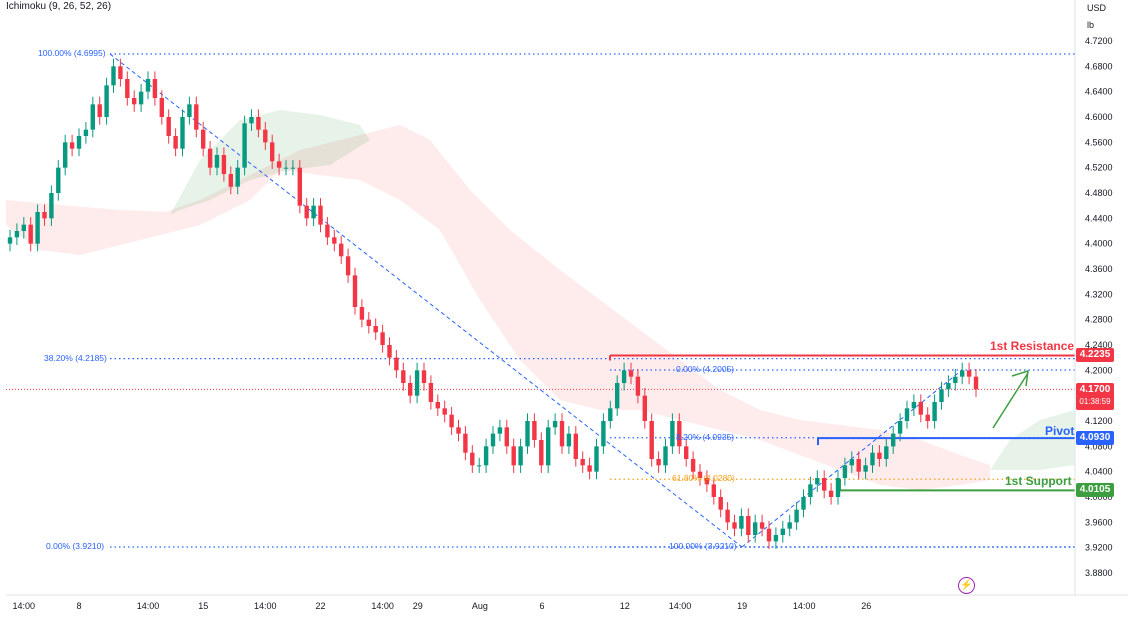 Image resolution: width=1128 pixels, height=622 pixels. I want to click on currency-unit: USD, so click(1097, 8).